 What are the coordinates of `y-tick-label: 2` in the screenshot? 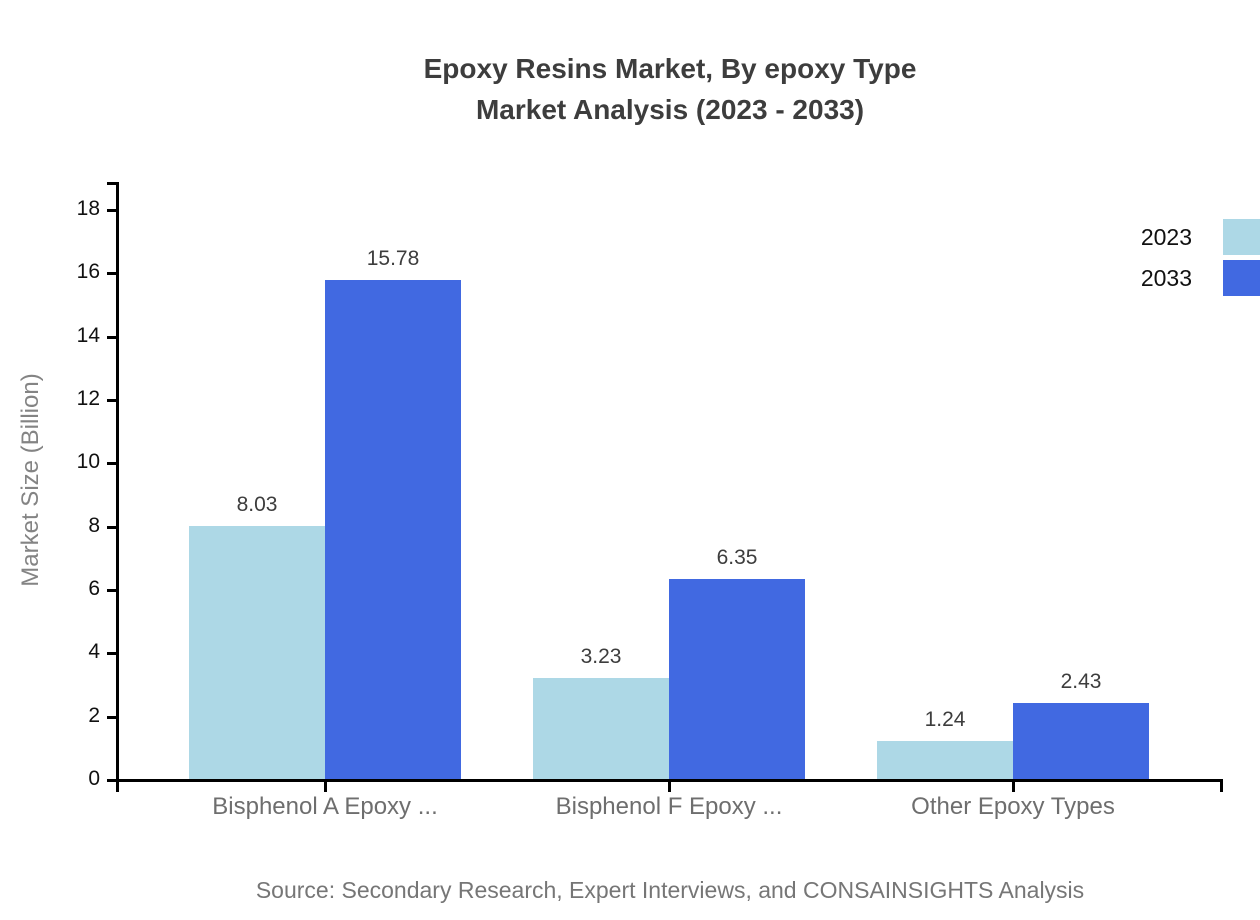 It's located at (94, 715).